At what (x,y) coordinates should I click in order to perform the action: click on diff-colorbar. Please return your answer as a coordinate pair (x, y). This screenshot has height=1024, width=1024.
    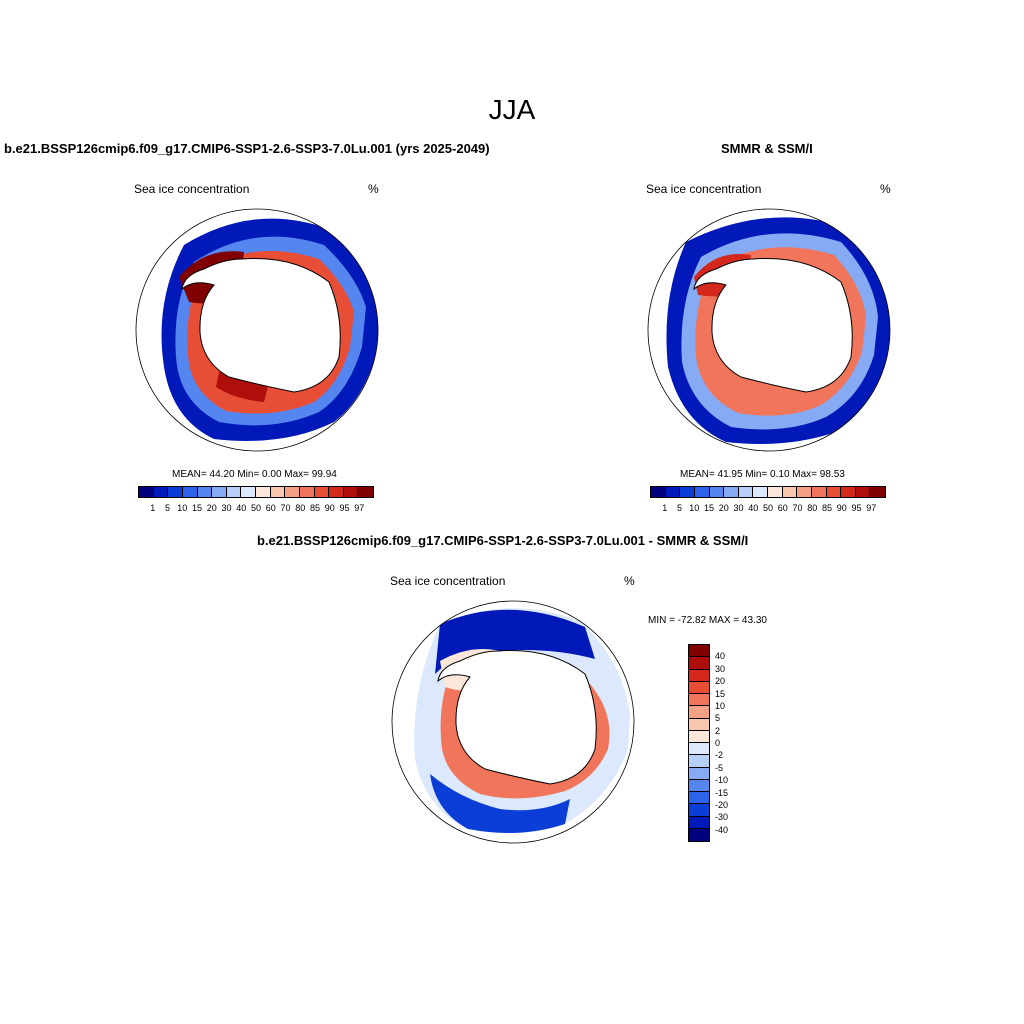
    Looking at the image, I should click on (699, 743).